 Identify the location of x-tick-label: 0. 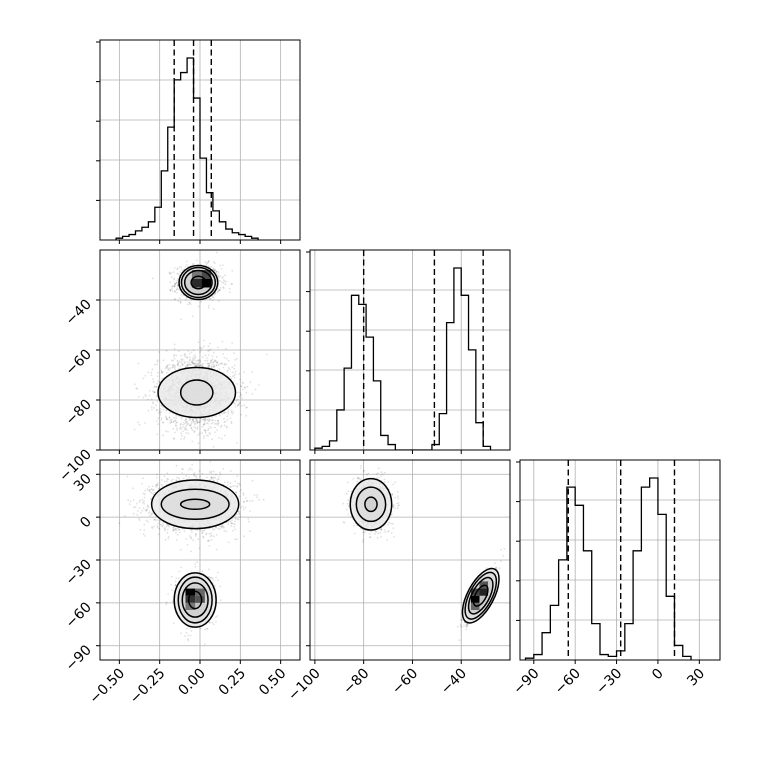
(658, 675).